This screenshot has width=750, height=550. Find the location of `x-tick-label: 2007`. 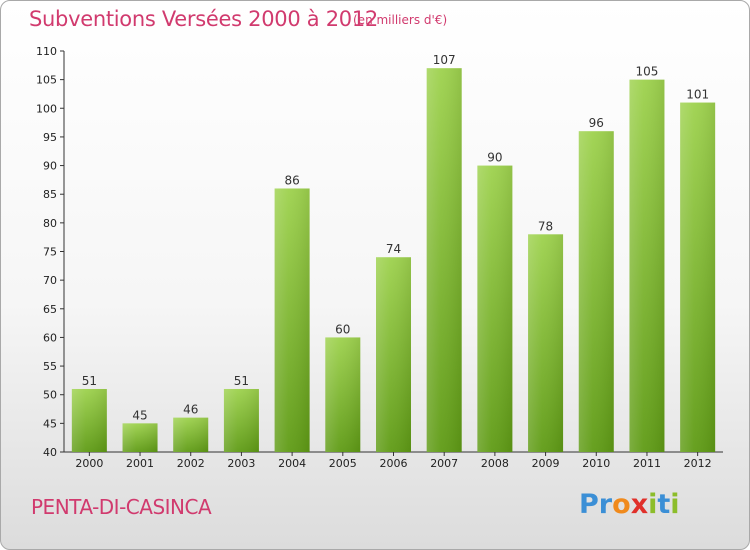

x-tick-label: 2007 is located at coordinates (444, 463).